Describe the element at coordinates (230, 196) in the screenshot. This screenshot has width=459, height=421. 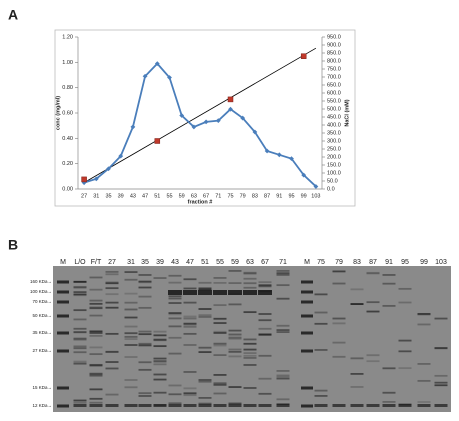
I see `x-tick-label: 75` at that location.